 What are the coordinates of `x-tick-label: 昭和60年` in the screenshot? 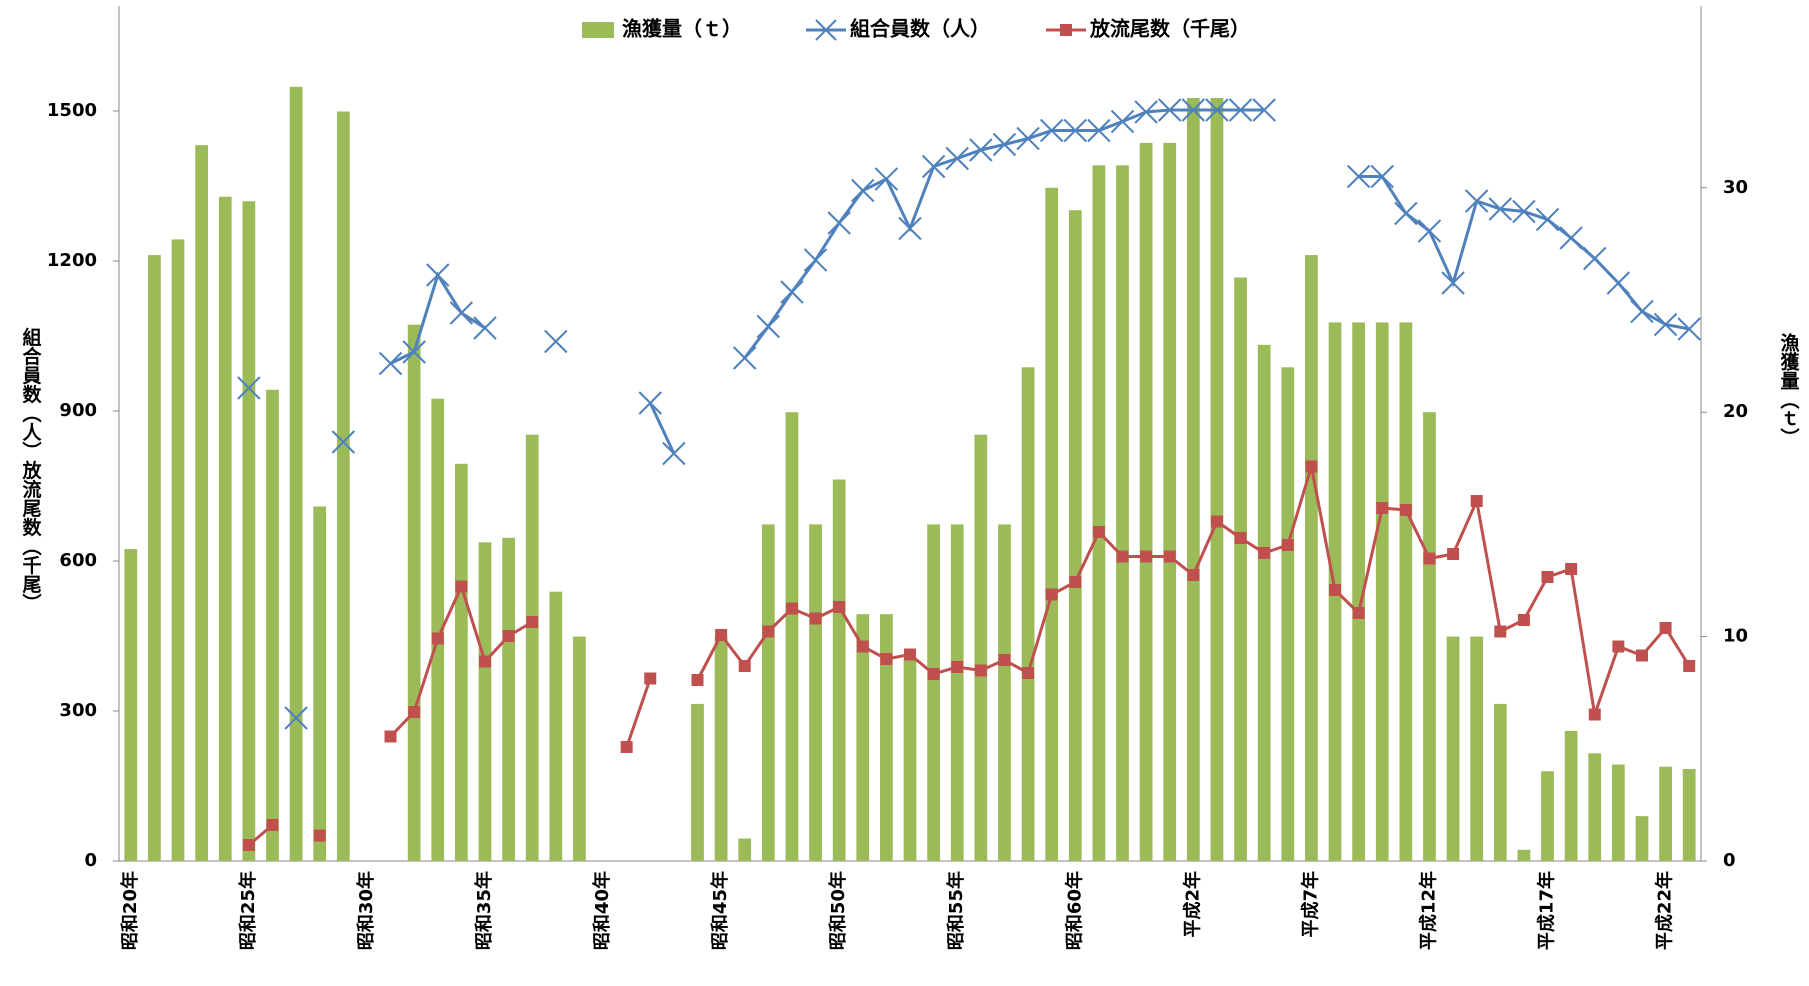 It's located at (1074, 910).